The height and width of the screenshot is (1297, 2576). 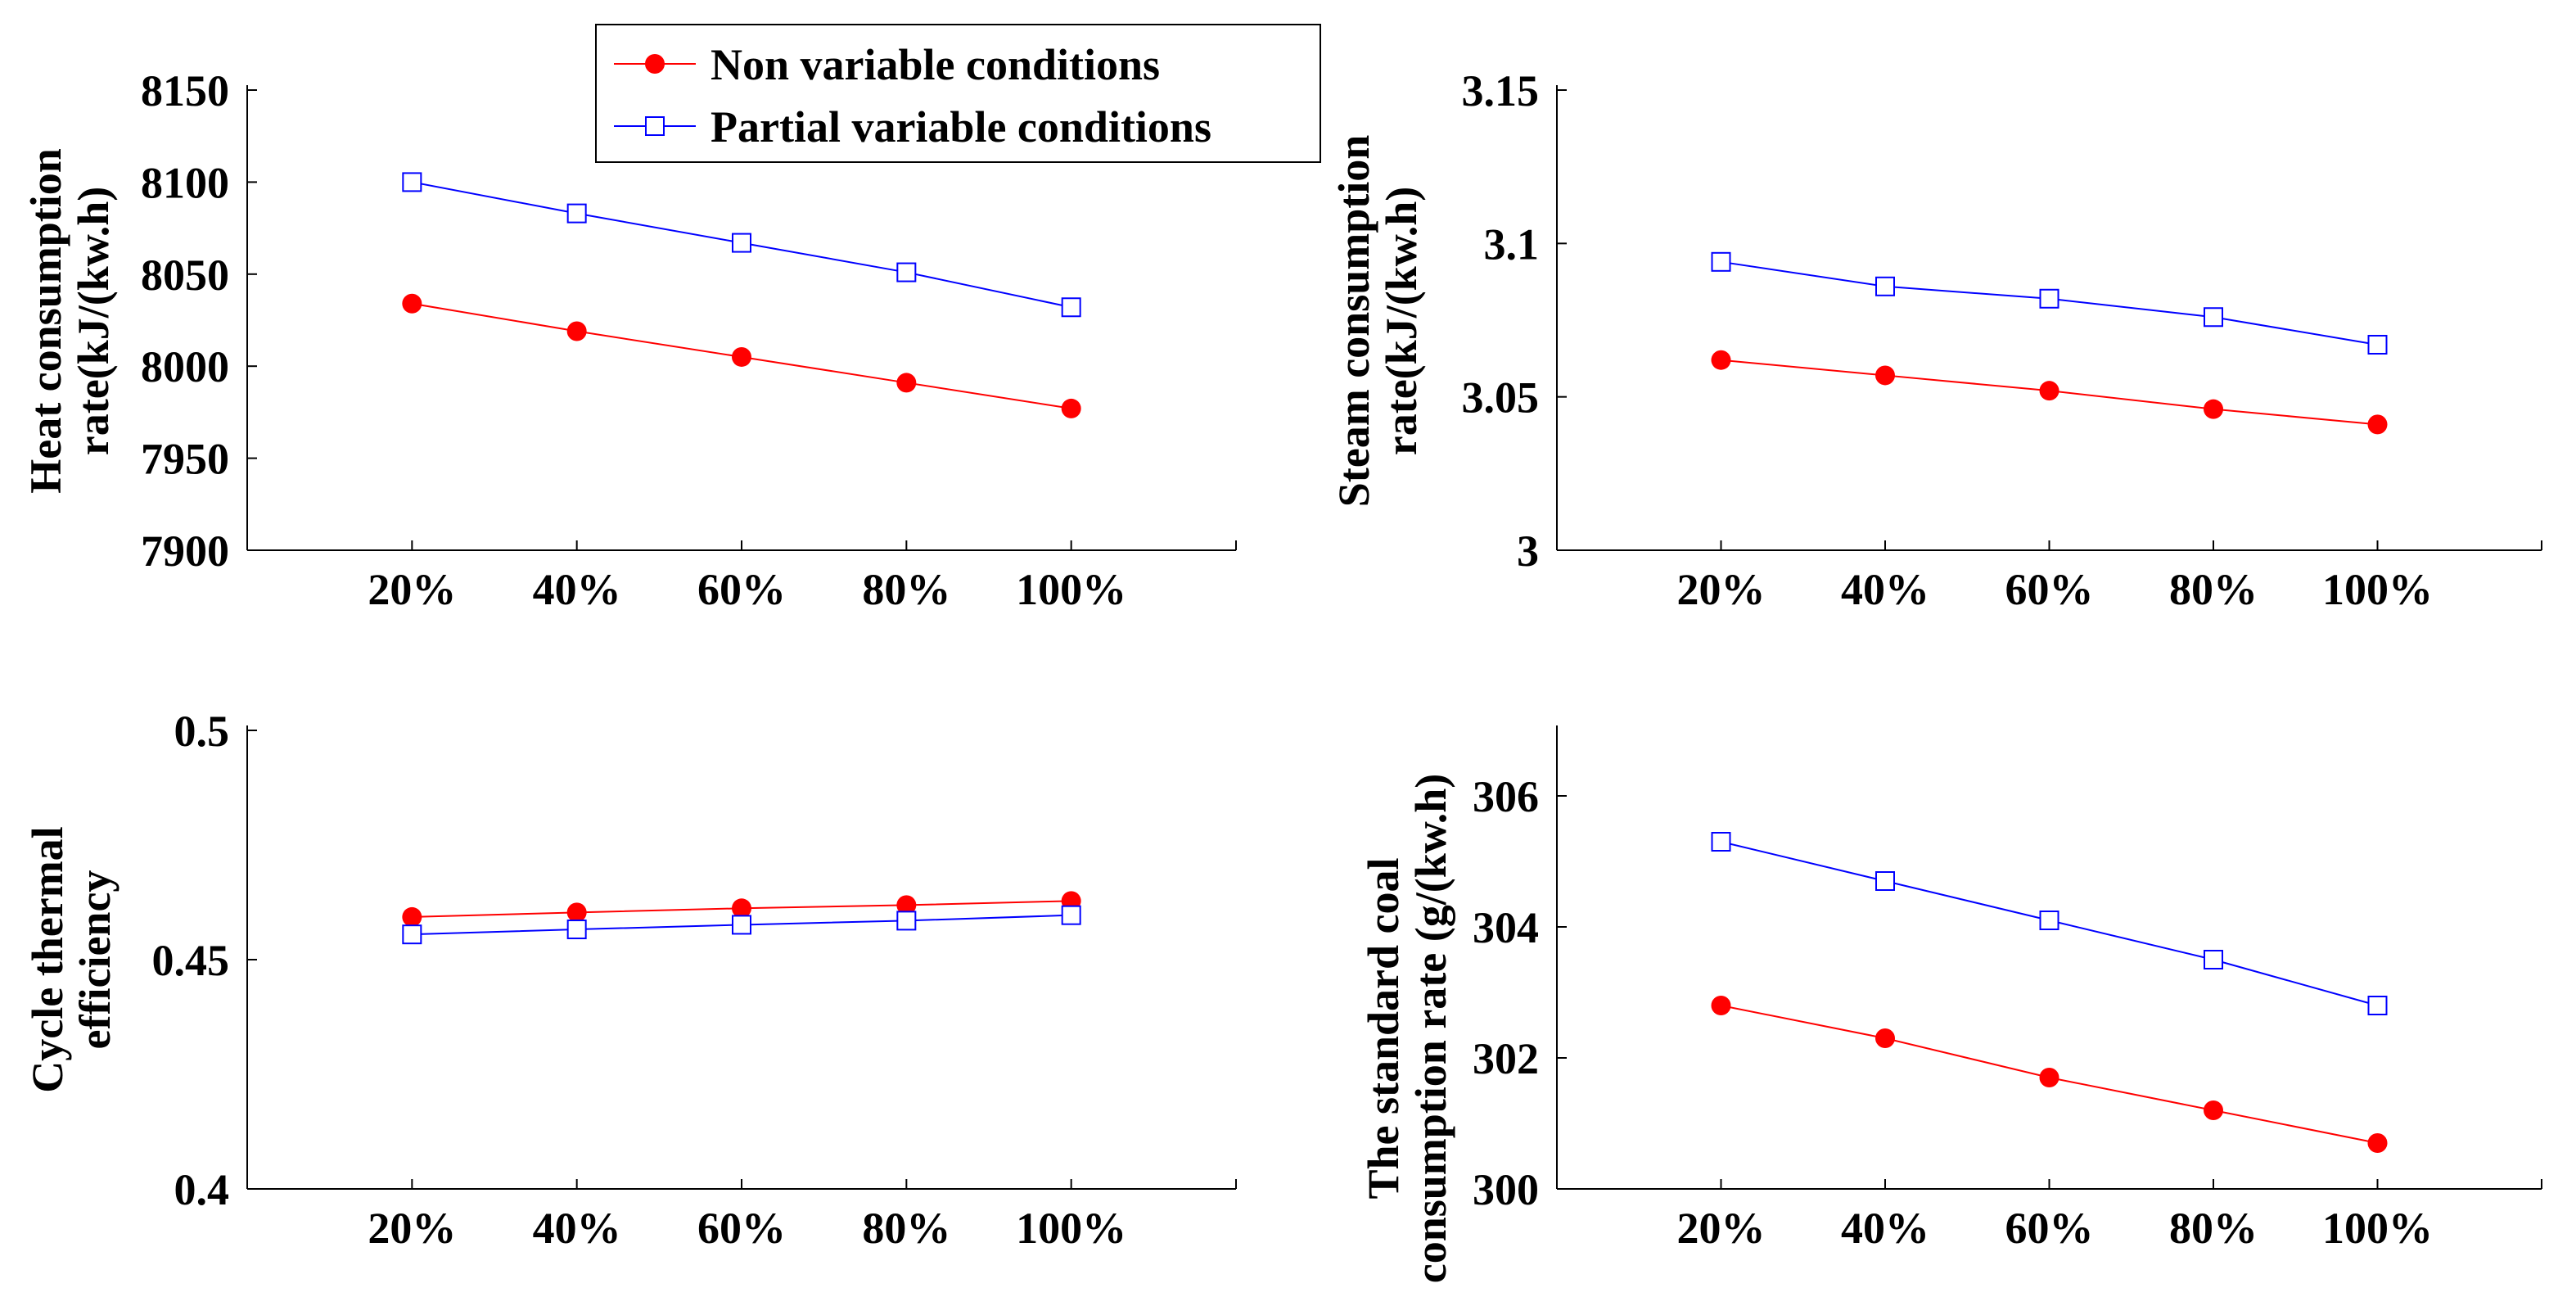 I want to click on y-axis-label-line: Heat consumption, so click(x=45, y=321).